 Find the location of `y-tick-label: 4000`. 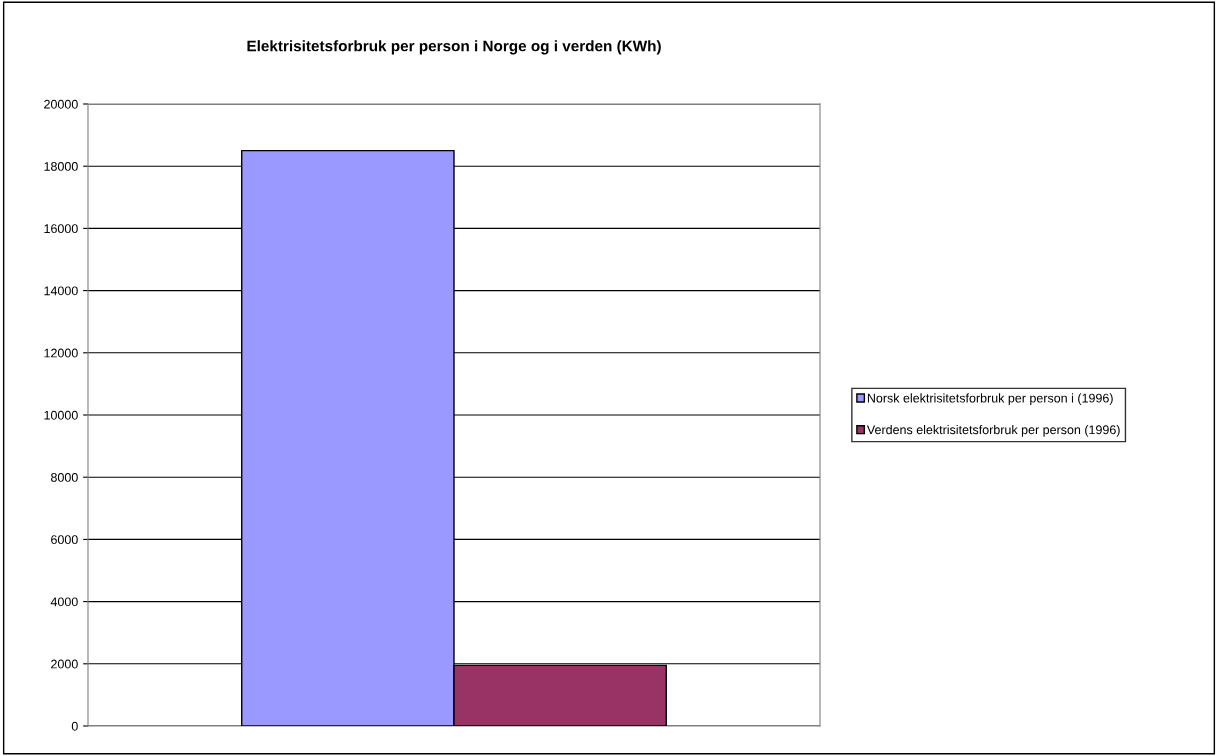

y-tick-label: 4000 is located at coordinates (64, 602).